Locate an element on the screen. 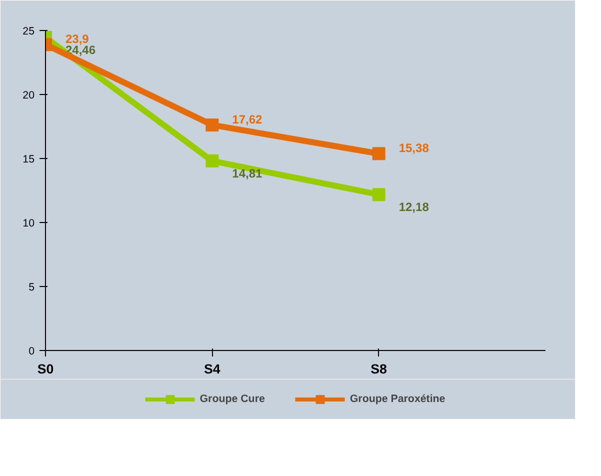 This screenshot has height=476, width=601. legend-label: Groupe Cure is located at coordinates (232, 399).